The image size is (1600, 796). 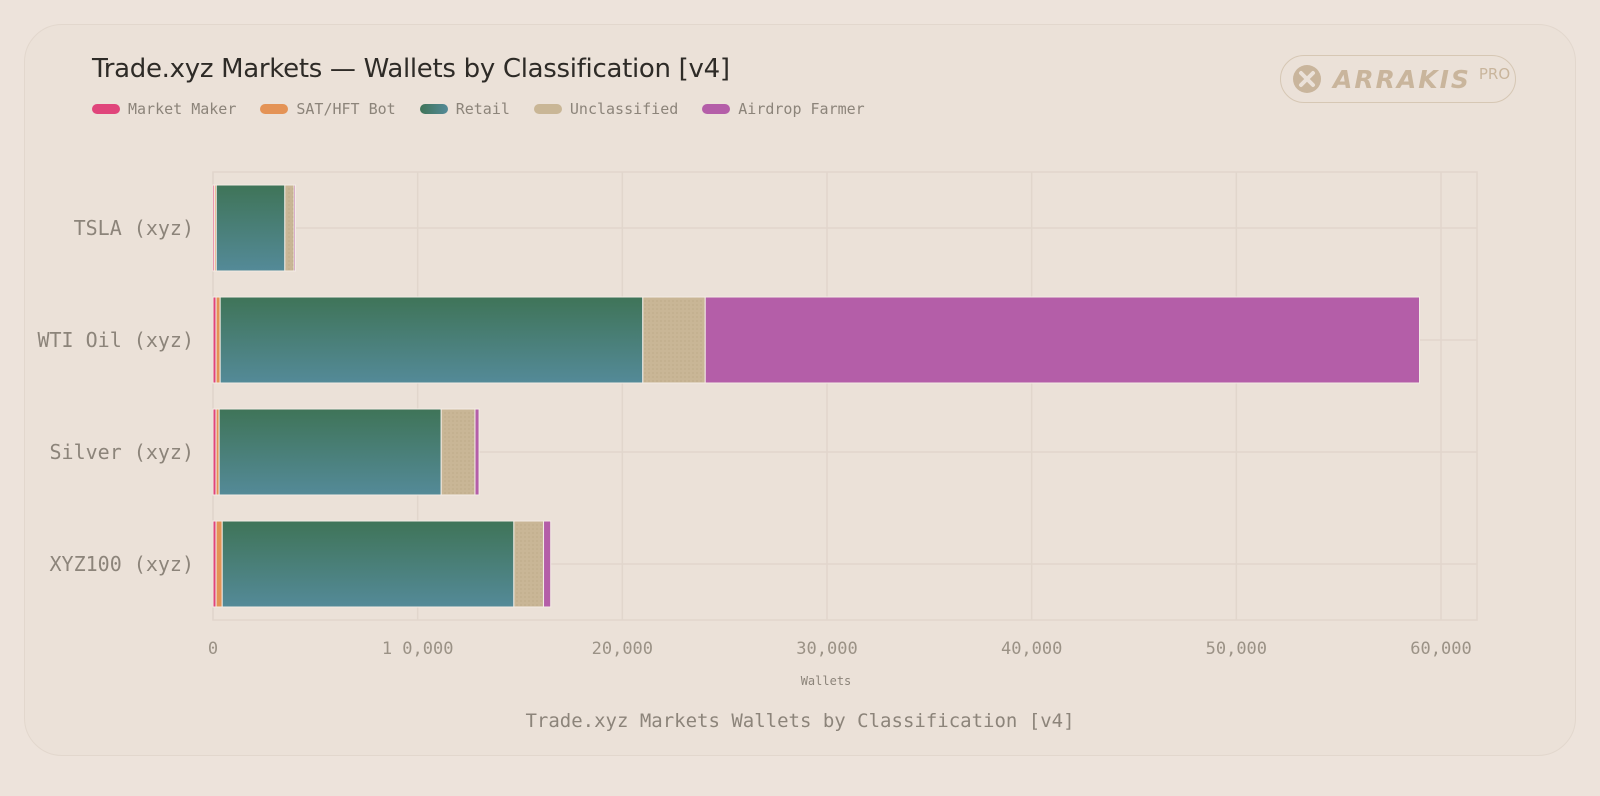 I want to click on y-category-label: WTI Oil (xyz), so click(x=115, y=340).